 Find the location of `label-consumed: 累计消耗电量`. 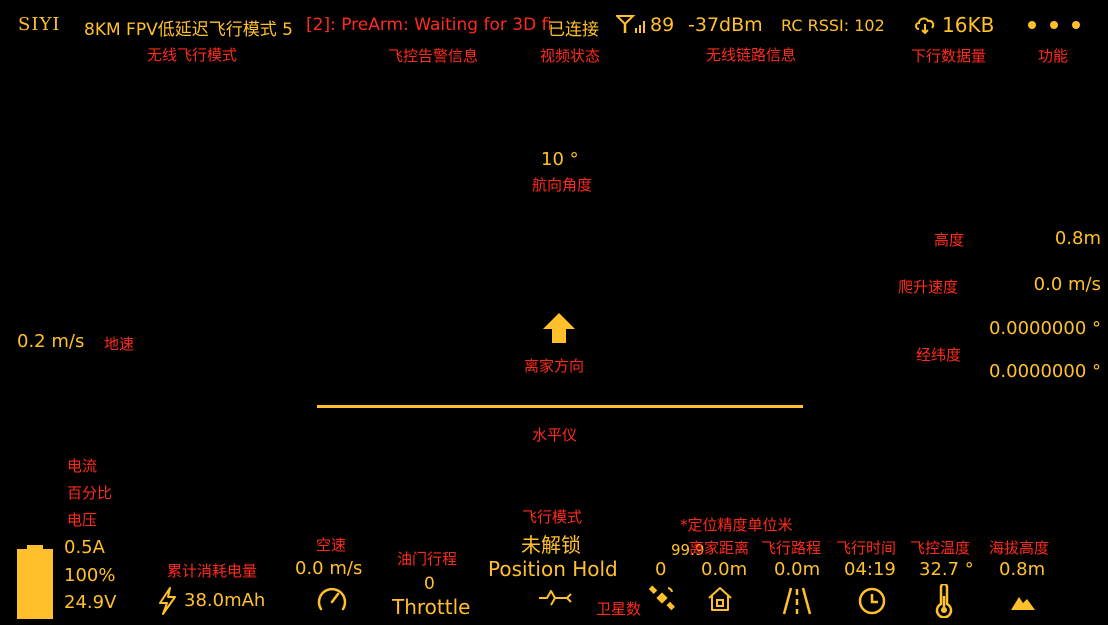

label-consumed: 累计消耗电量 is located at coordinates (212, 571).